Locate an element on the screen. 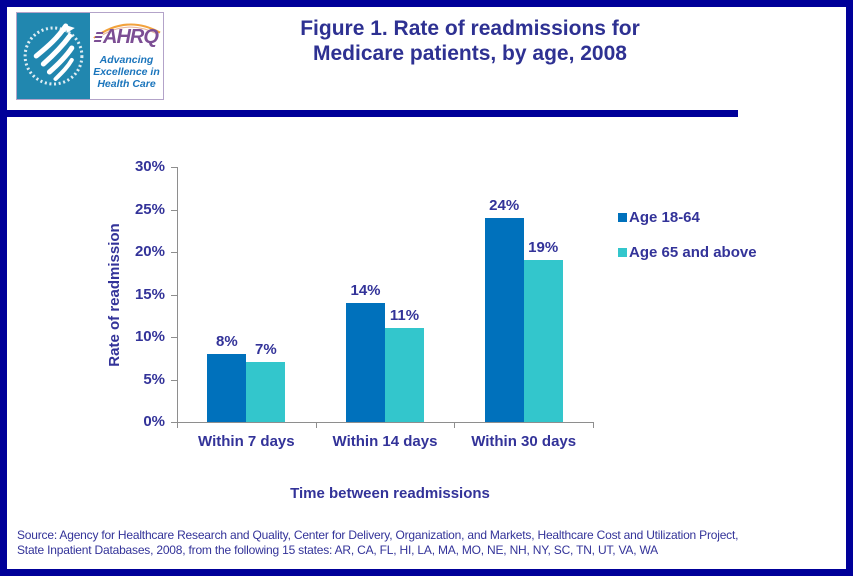 This screenshot has width=853, height=576. x-axis-title: Time between readmissions is located at coordinates (390, 493).